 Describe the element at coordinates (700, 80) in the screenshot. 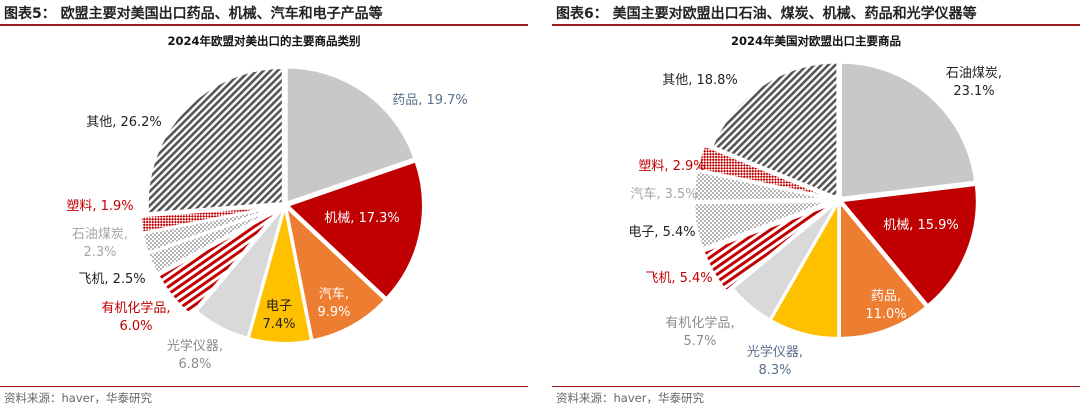

I see `slice-label: 其他, 18.8%` at that location.